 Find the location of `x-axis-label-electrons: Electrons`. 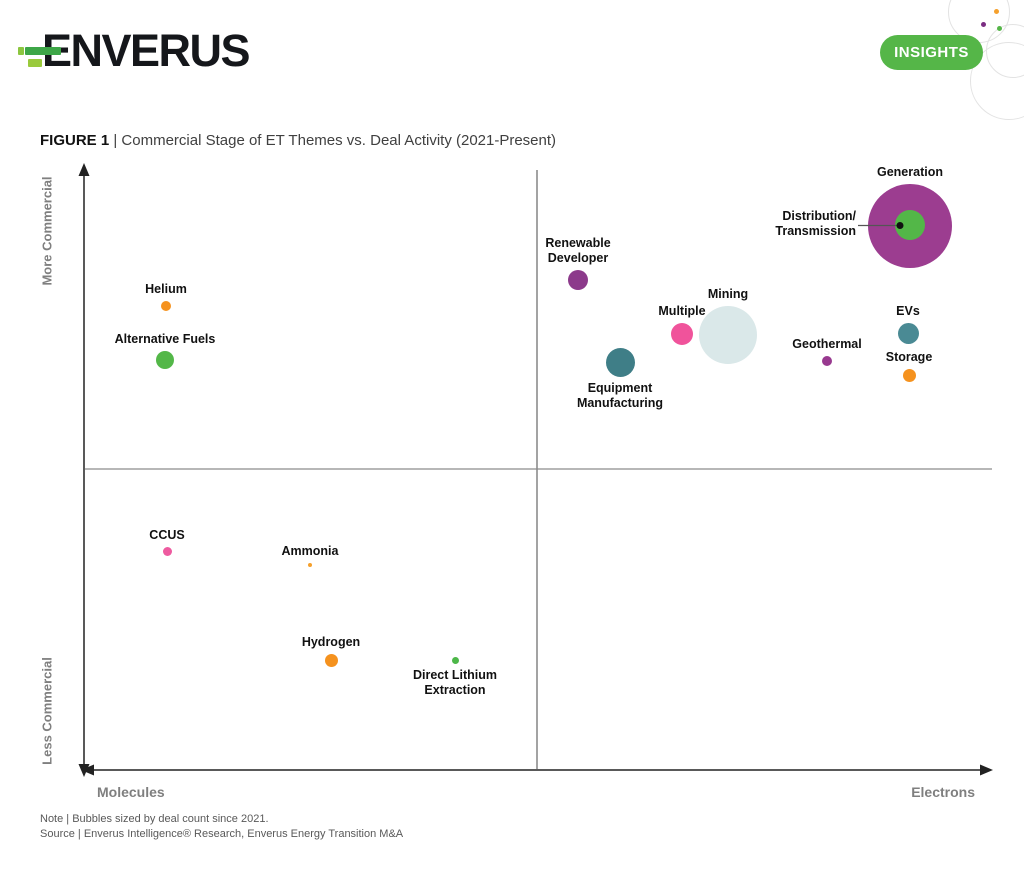

x-axis-label-electrons: Electrons is located at coordinates (943, 792).